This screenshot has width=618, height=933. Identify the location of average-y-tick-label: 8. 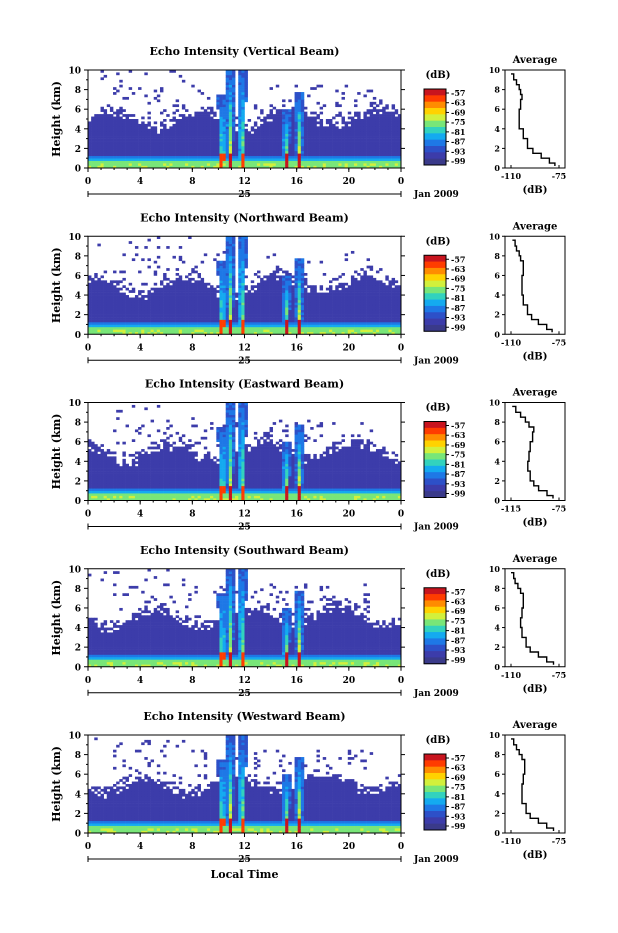
(497, 256).